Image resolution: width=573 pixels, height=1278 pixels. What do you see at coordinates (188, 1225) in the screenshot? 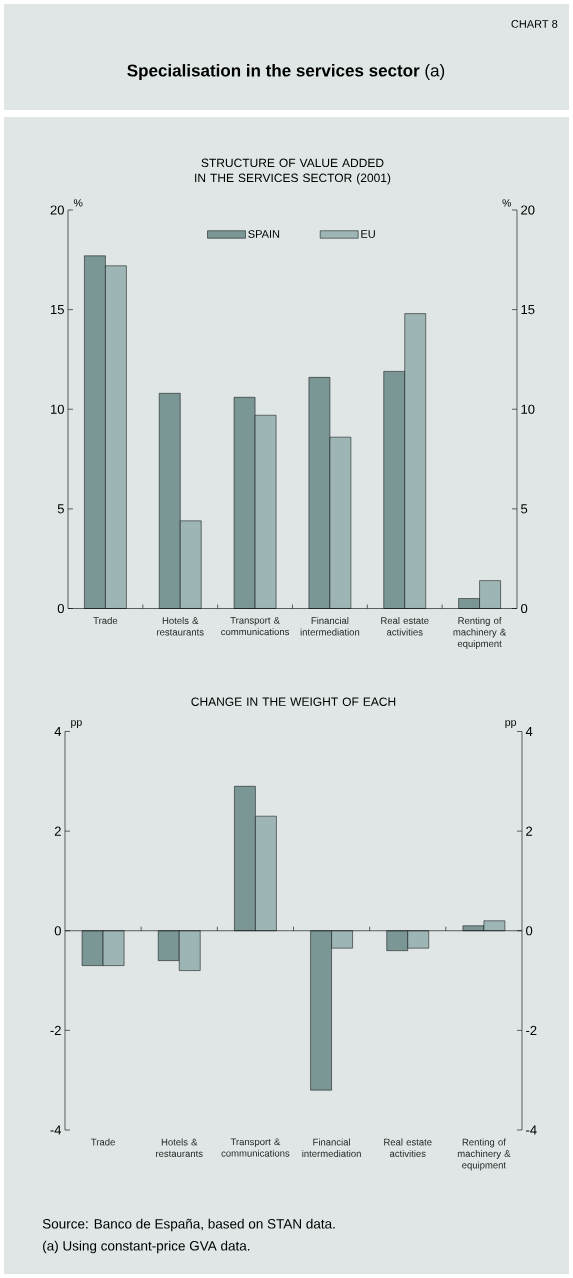
I see `source-note: Source: Banco de España, based on STAN data.` at bounding box center [188, 1225].